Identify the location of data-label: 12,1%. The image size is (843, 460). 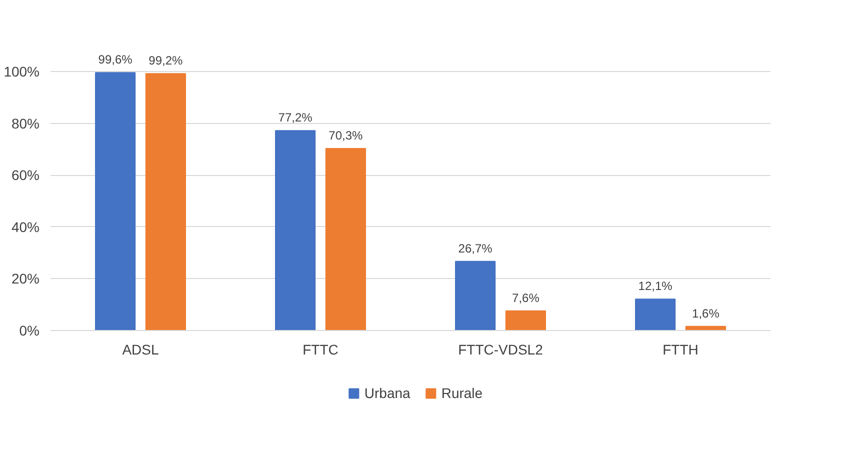
(655, 286).